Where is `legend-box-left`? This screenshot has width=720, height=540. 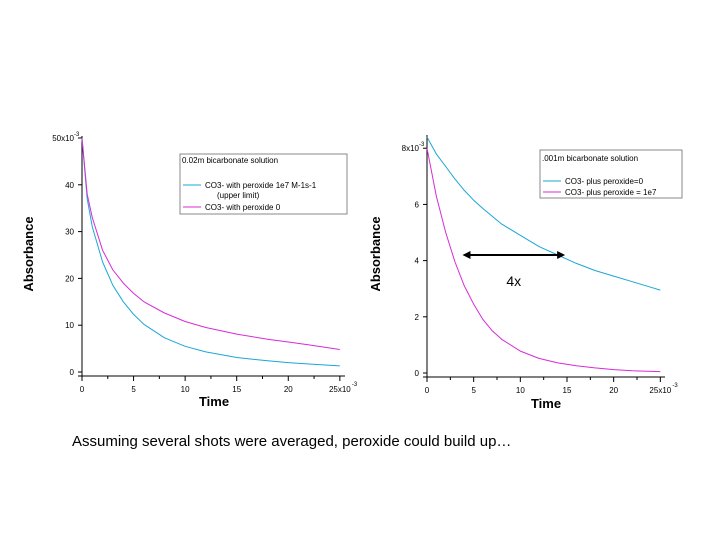
legend-box-left is located at coordinates (263, 184).